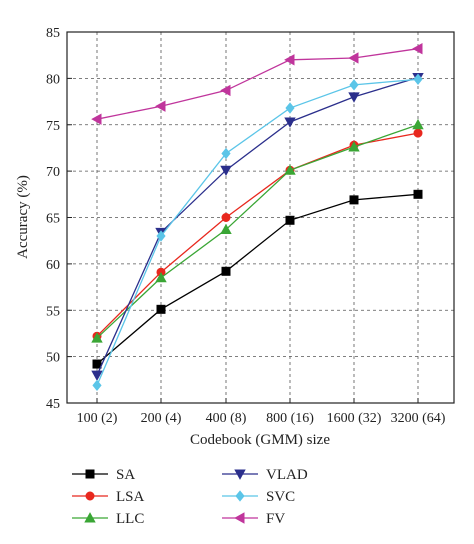 The width and height of the screenshot is (474, 544). What do you see at coordinates (240, 474) in the screenshot?
I see `legend-marker-vlad` at bounding box center [240, 474].